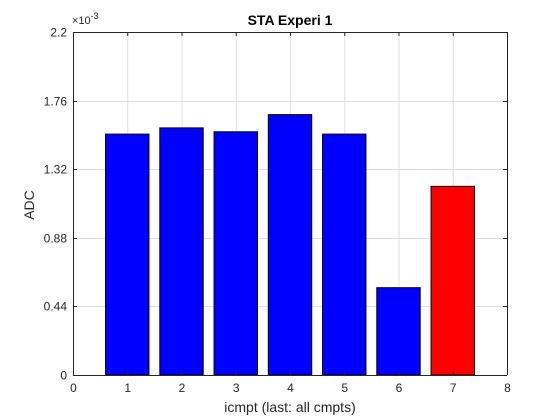  I want to click on x-tick-label: 1, so click(127, 388).